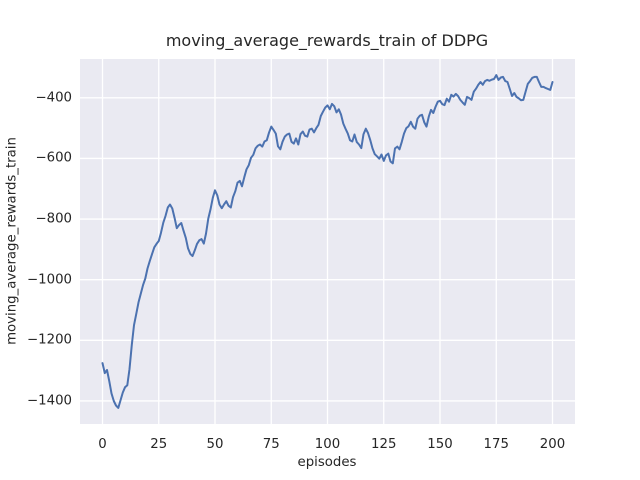 This screenshot has height=480, width=640. What do you see at coordinates (384, 444) in the screenshot?
I see `x-tick-label: 125` at bounding box center [384, 444].